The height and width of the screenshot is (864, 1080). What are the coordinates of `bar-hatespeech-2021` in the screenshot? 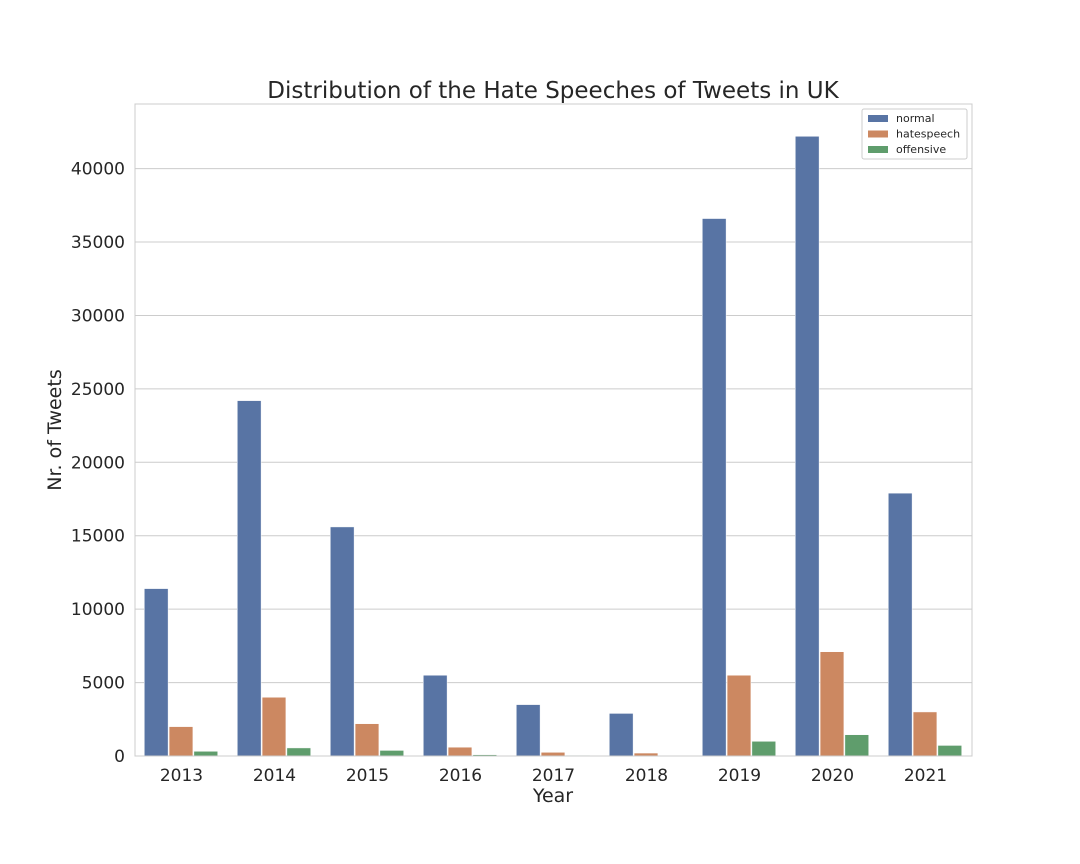 It's located at (925, 734).